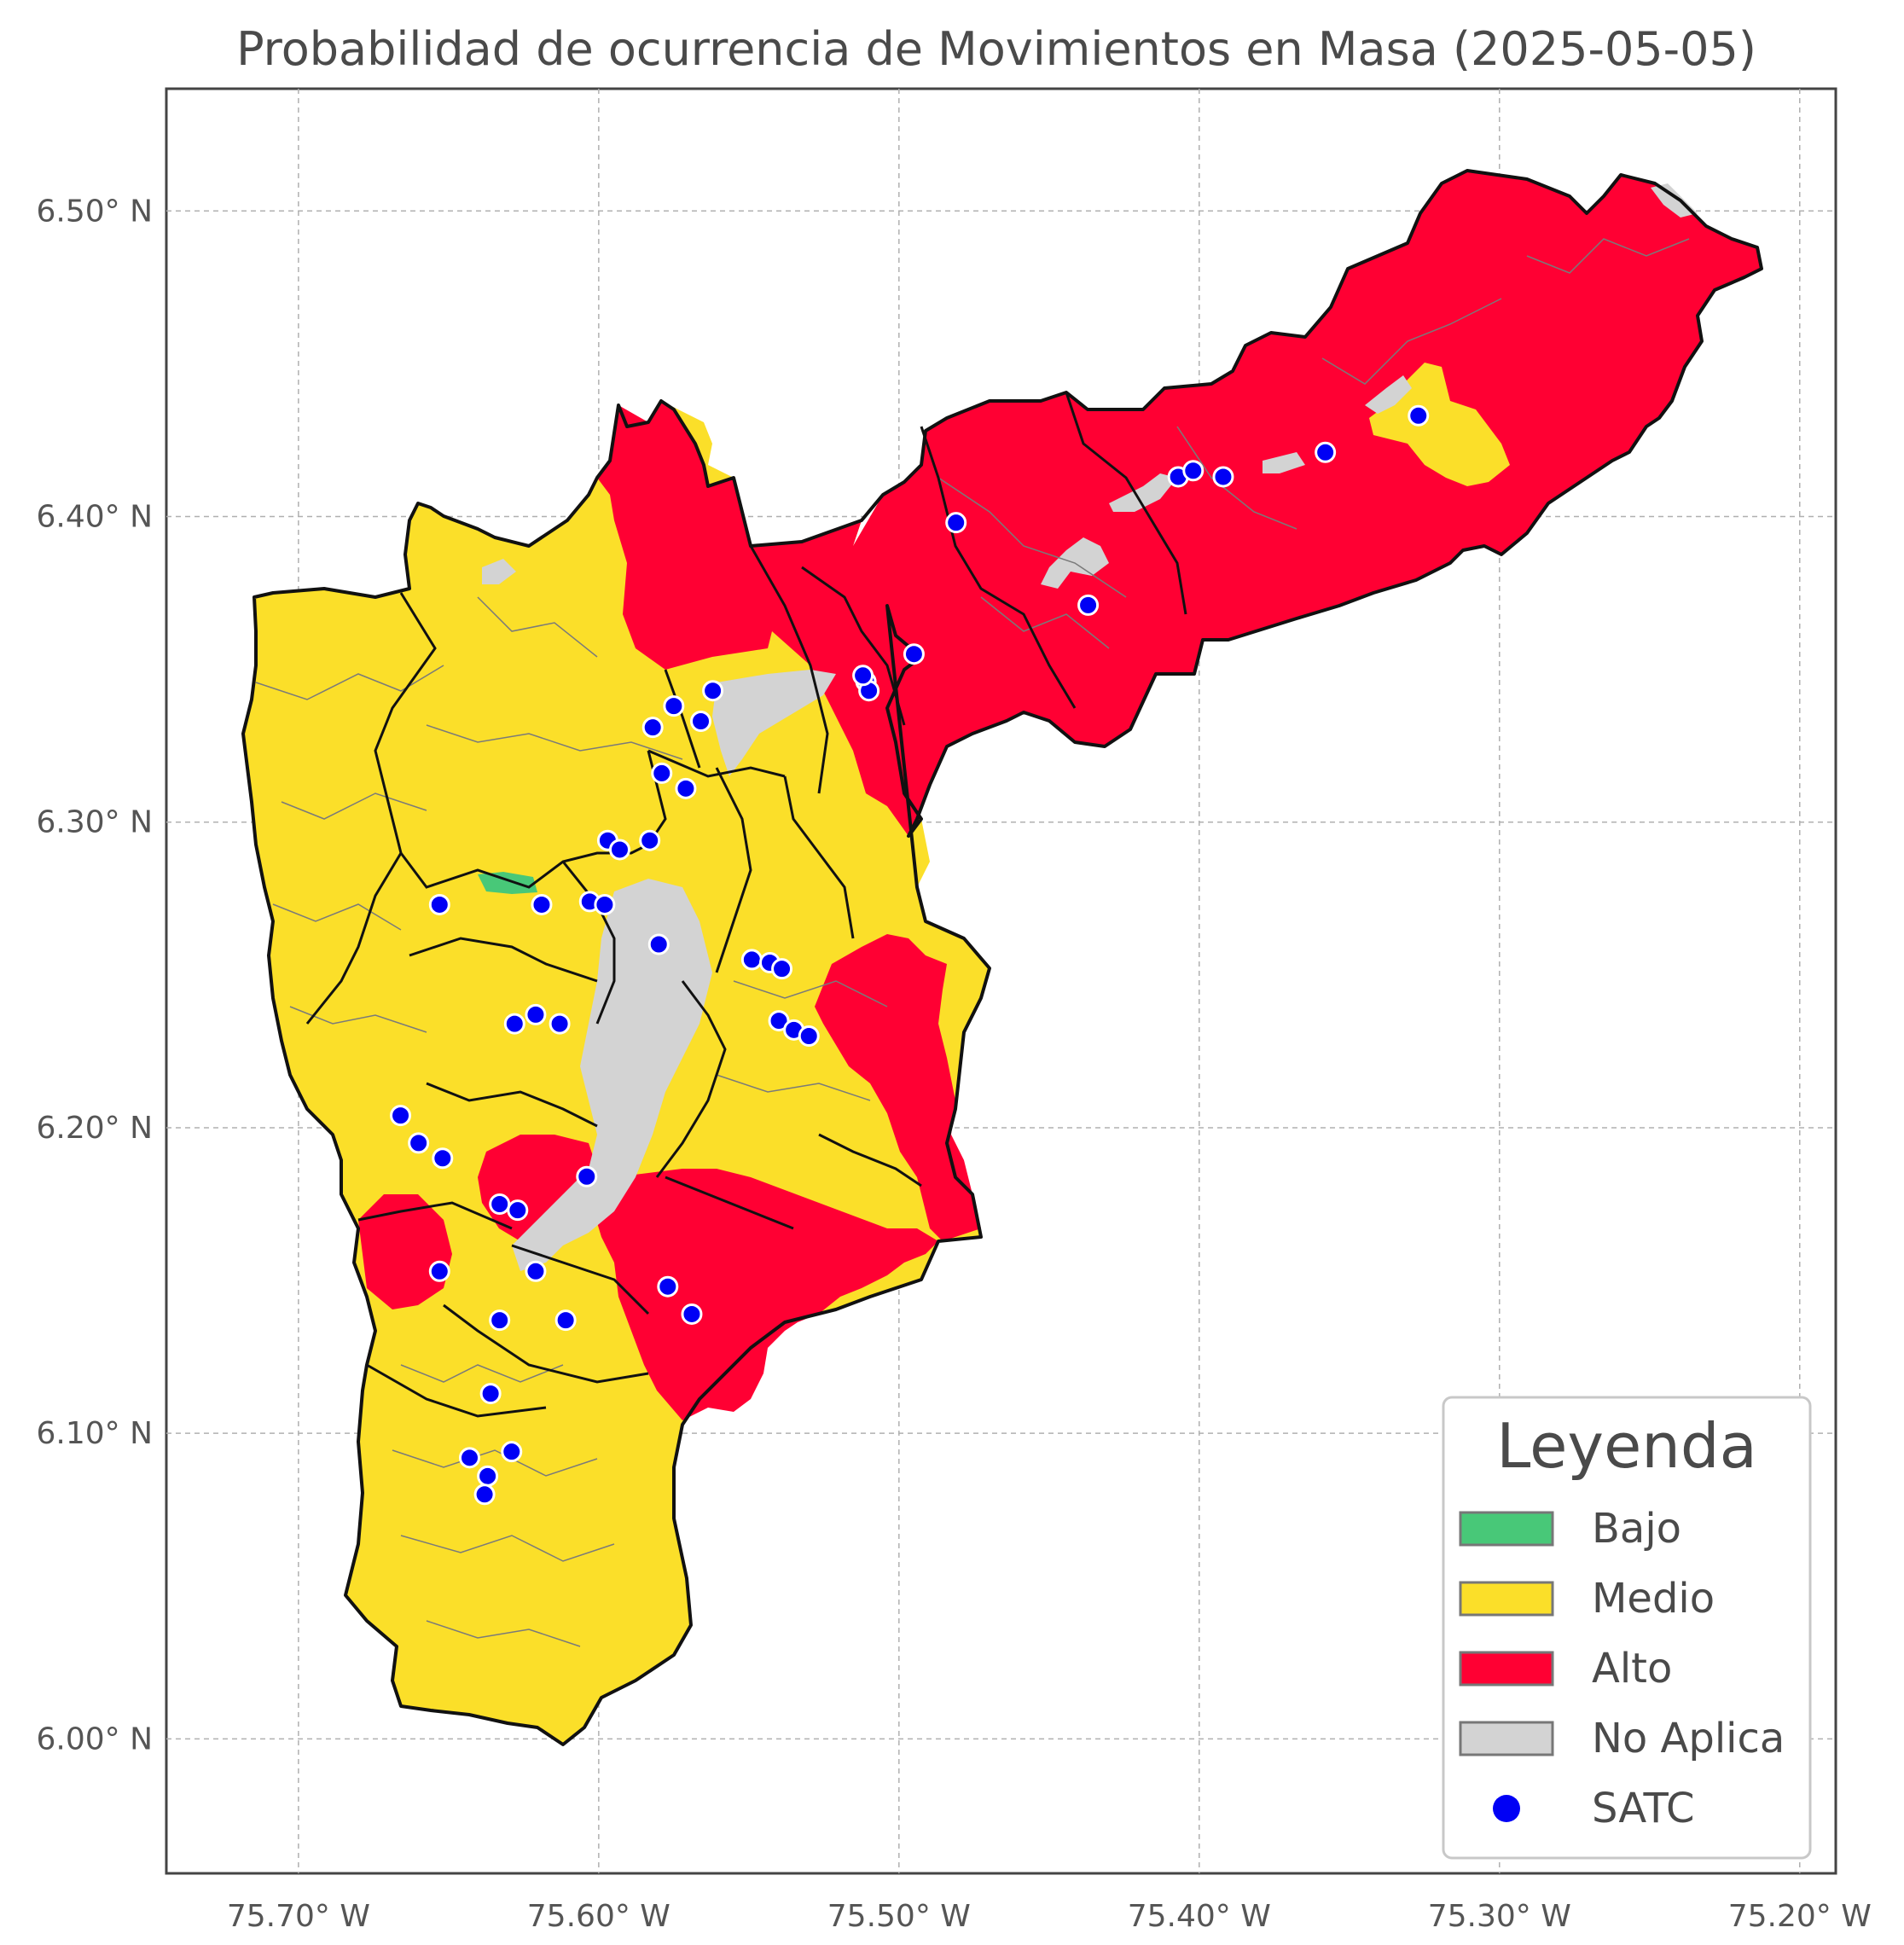 This screenshot has width=1904, height=1945. I want to click on y-tick-label: 6.30° N, so click(94, 823).